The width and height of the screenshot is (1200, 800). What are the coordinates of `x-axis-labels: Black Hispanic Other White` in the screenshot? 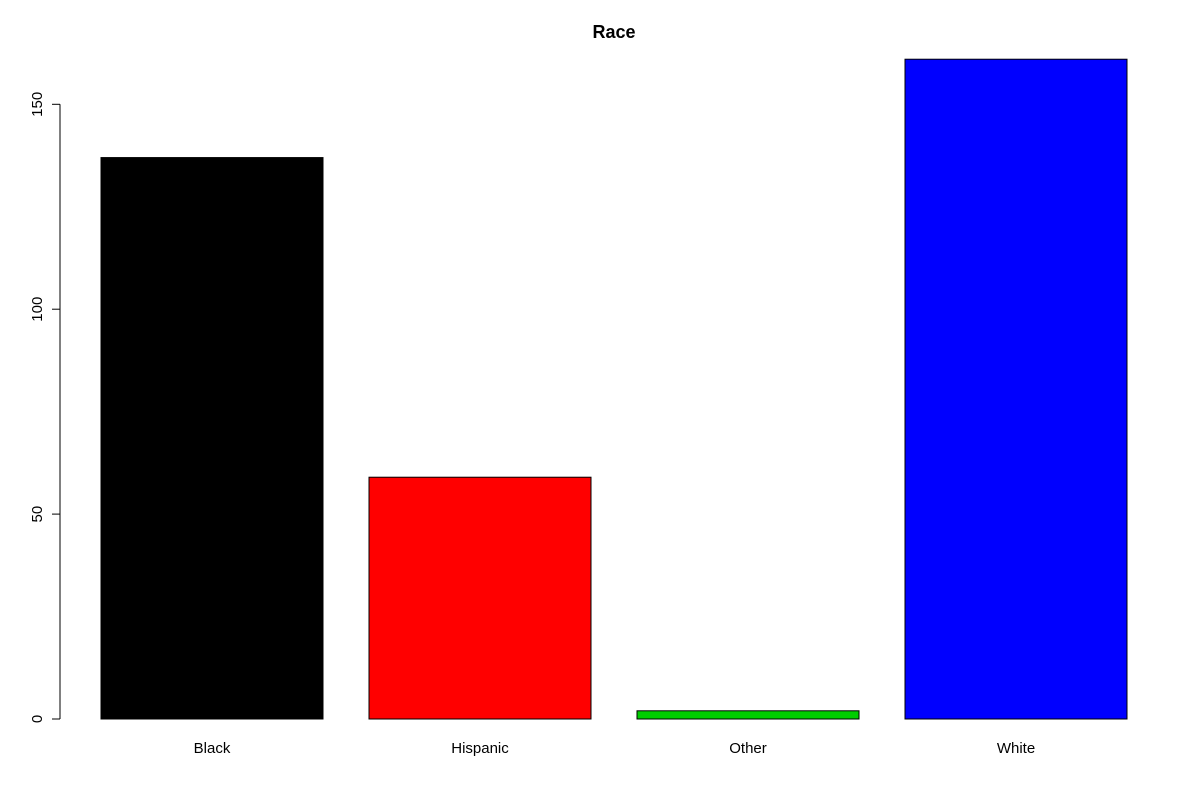 It's located at (615, 748).